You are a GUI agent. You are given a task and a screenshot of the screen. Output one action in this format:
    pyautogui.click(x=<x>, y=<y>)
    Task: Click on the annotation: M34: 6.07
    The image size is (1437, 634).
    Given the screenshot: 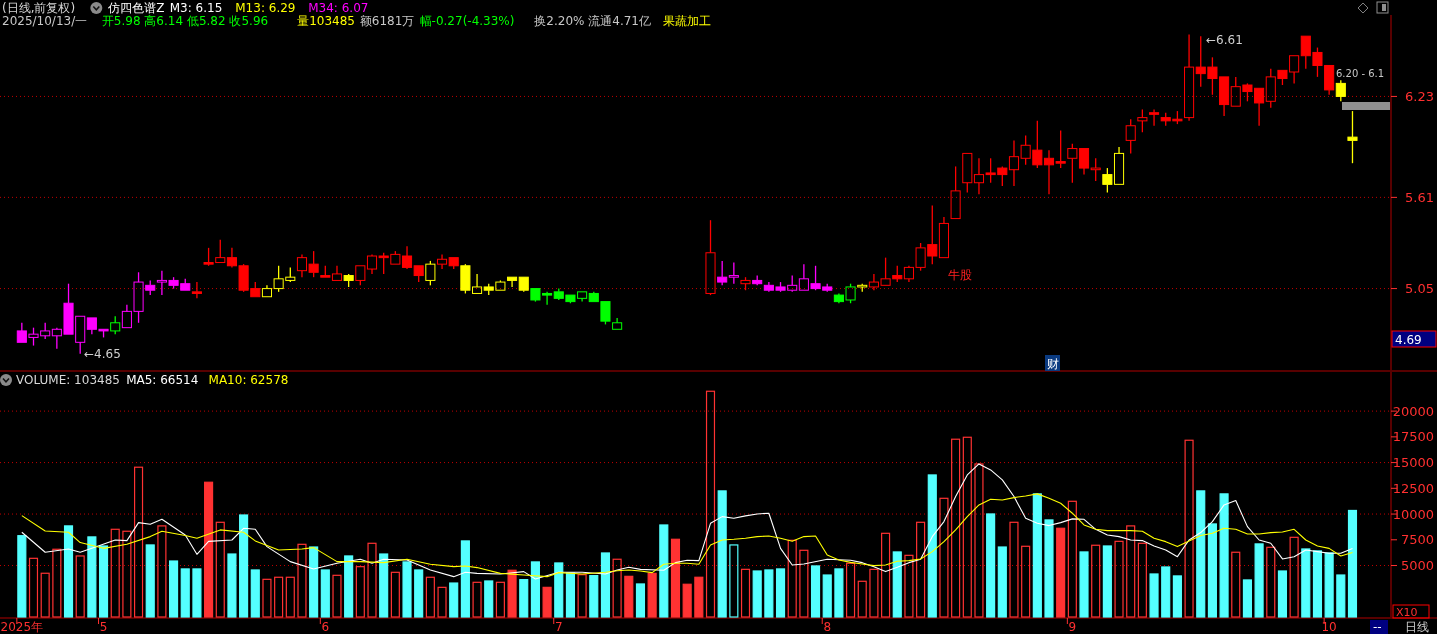 What is the action you would take?
    pyautogui.click(x=338, y=8)
    